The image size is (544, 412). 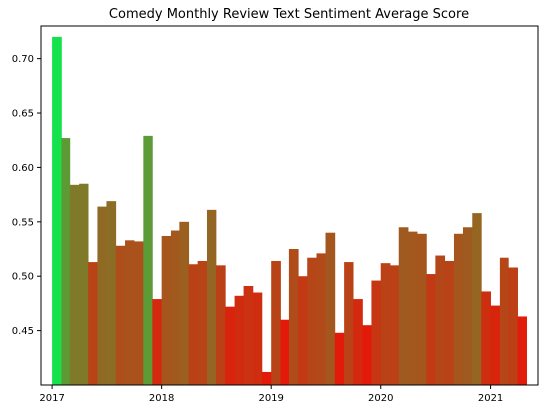 I want to click on y-tick-label: 0.45, so click(x=23, y=331).